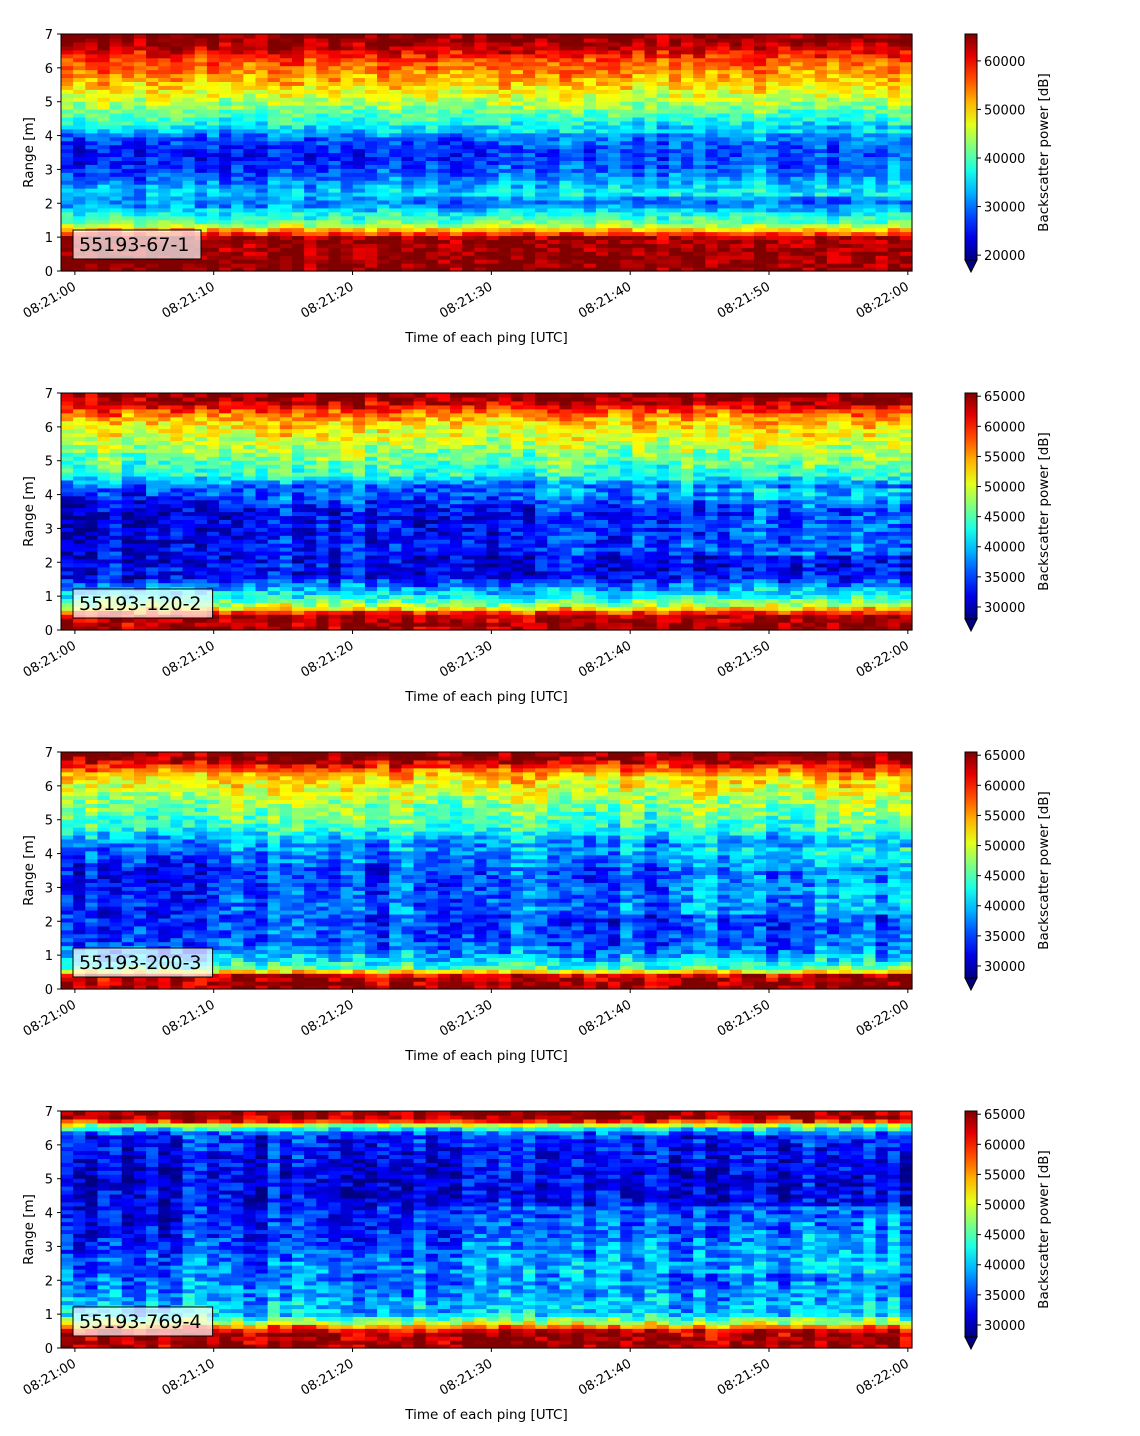 Image resolution: width=1140 pixels, height=1436 pixels. I want to click on sensor-id-label: 55193-200-3, so click(140, 963).